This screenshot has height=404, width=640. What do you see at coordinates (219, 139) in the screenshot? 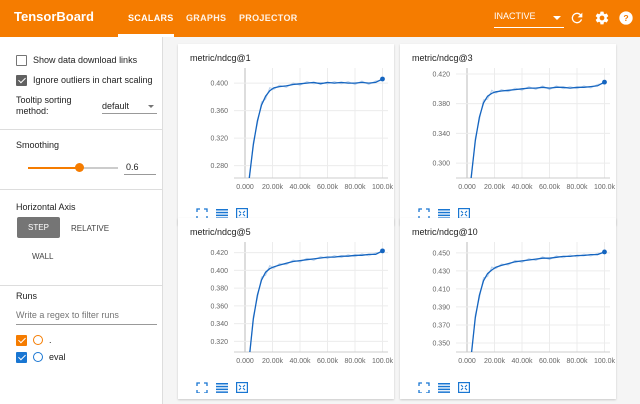
I see `y-tick-label: 0.320` at bounding box center [219, 139].